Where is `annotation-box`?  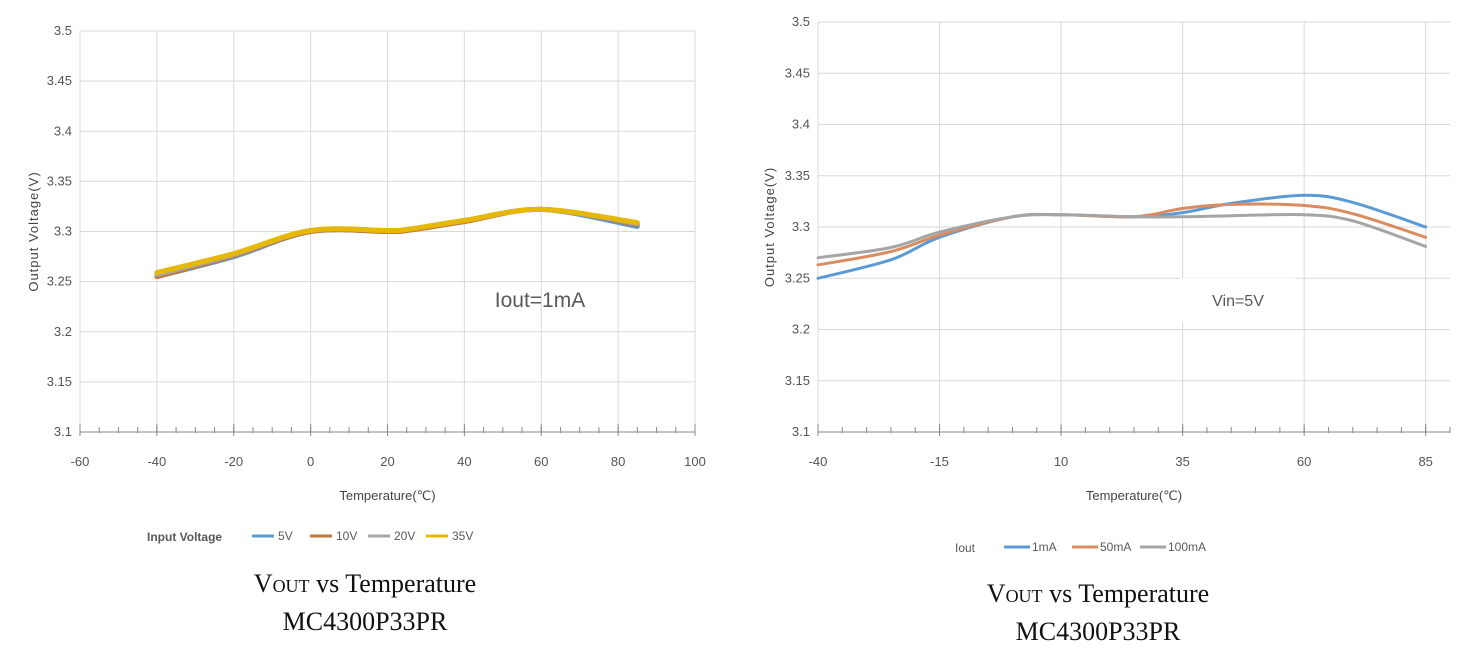 annotation-box is located at coordinates (1238, 300).